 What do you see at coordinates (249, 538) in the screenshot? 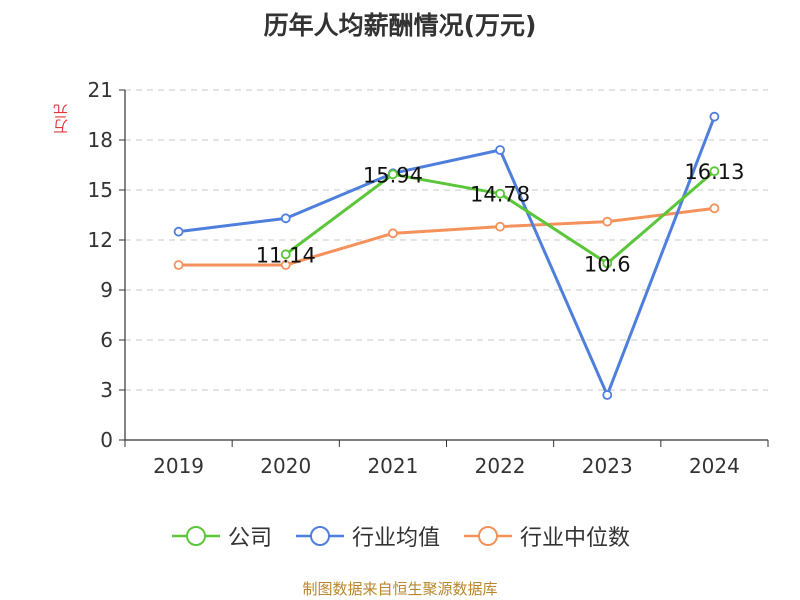
I see `legend-label: 公司` at bounding box center [249, 538].